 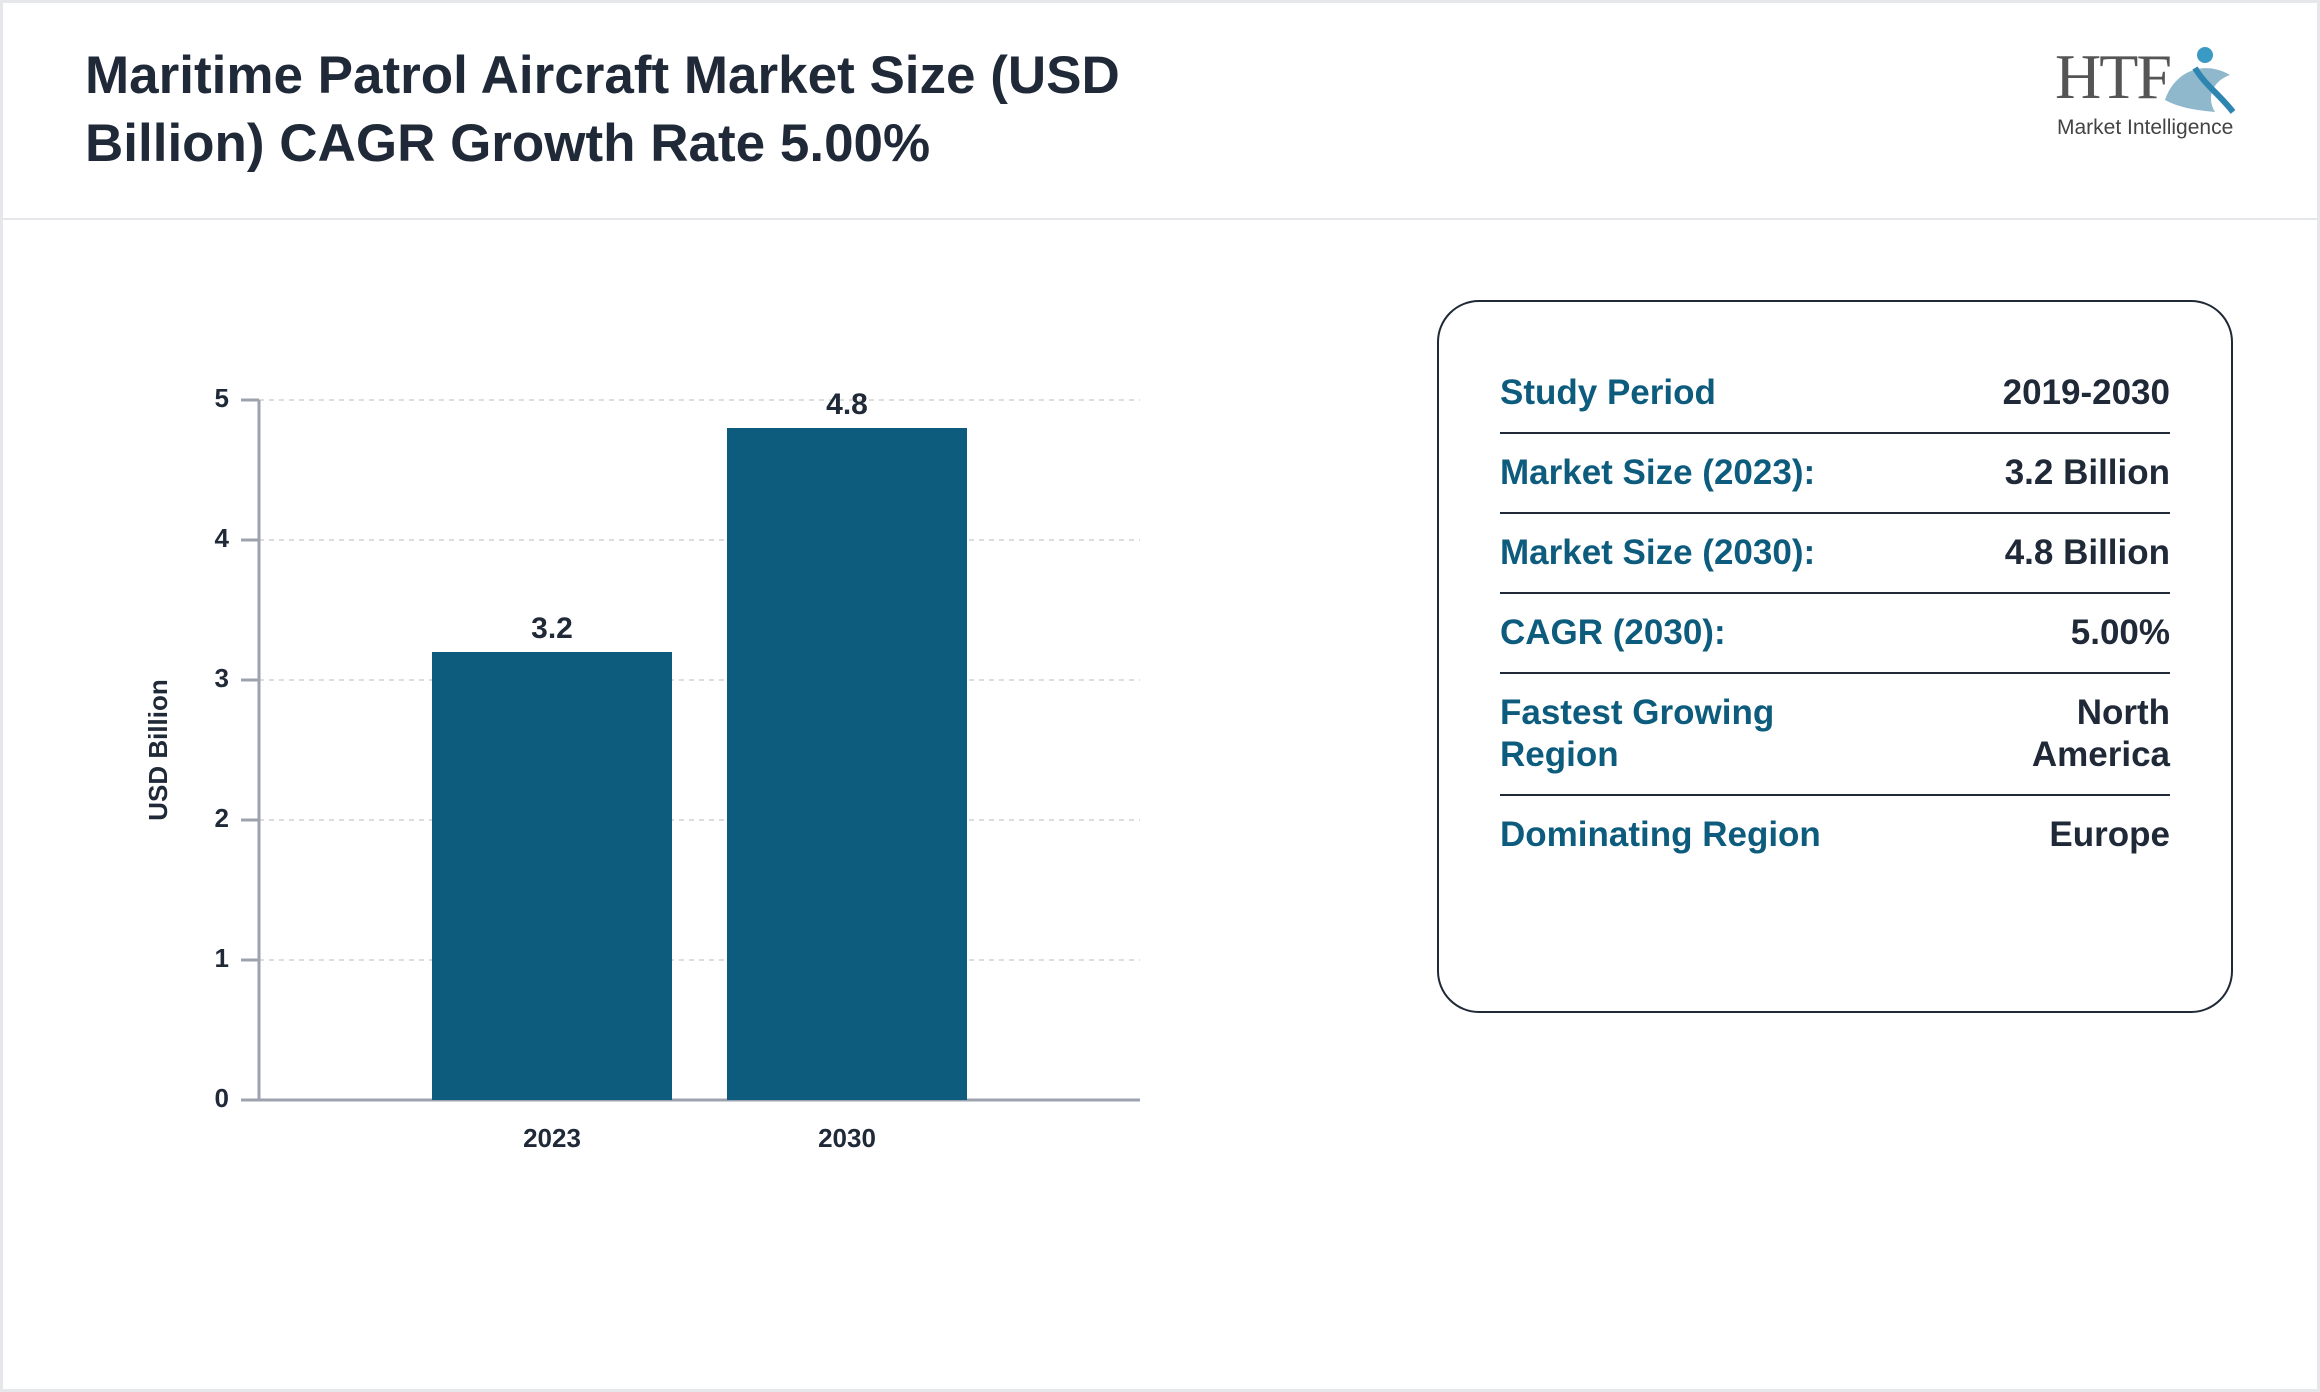 I want to click on x-tick-label: 2023, so click(x=552, y=1138).